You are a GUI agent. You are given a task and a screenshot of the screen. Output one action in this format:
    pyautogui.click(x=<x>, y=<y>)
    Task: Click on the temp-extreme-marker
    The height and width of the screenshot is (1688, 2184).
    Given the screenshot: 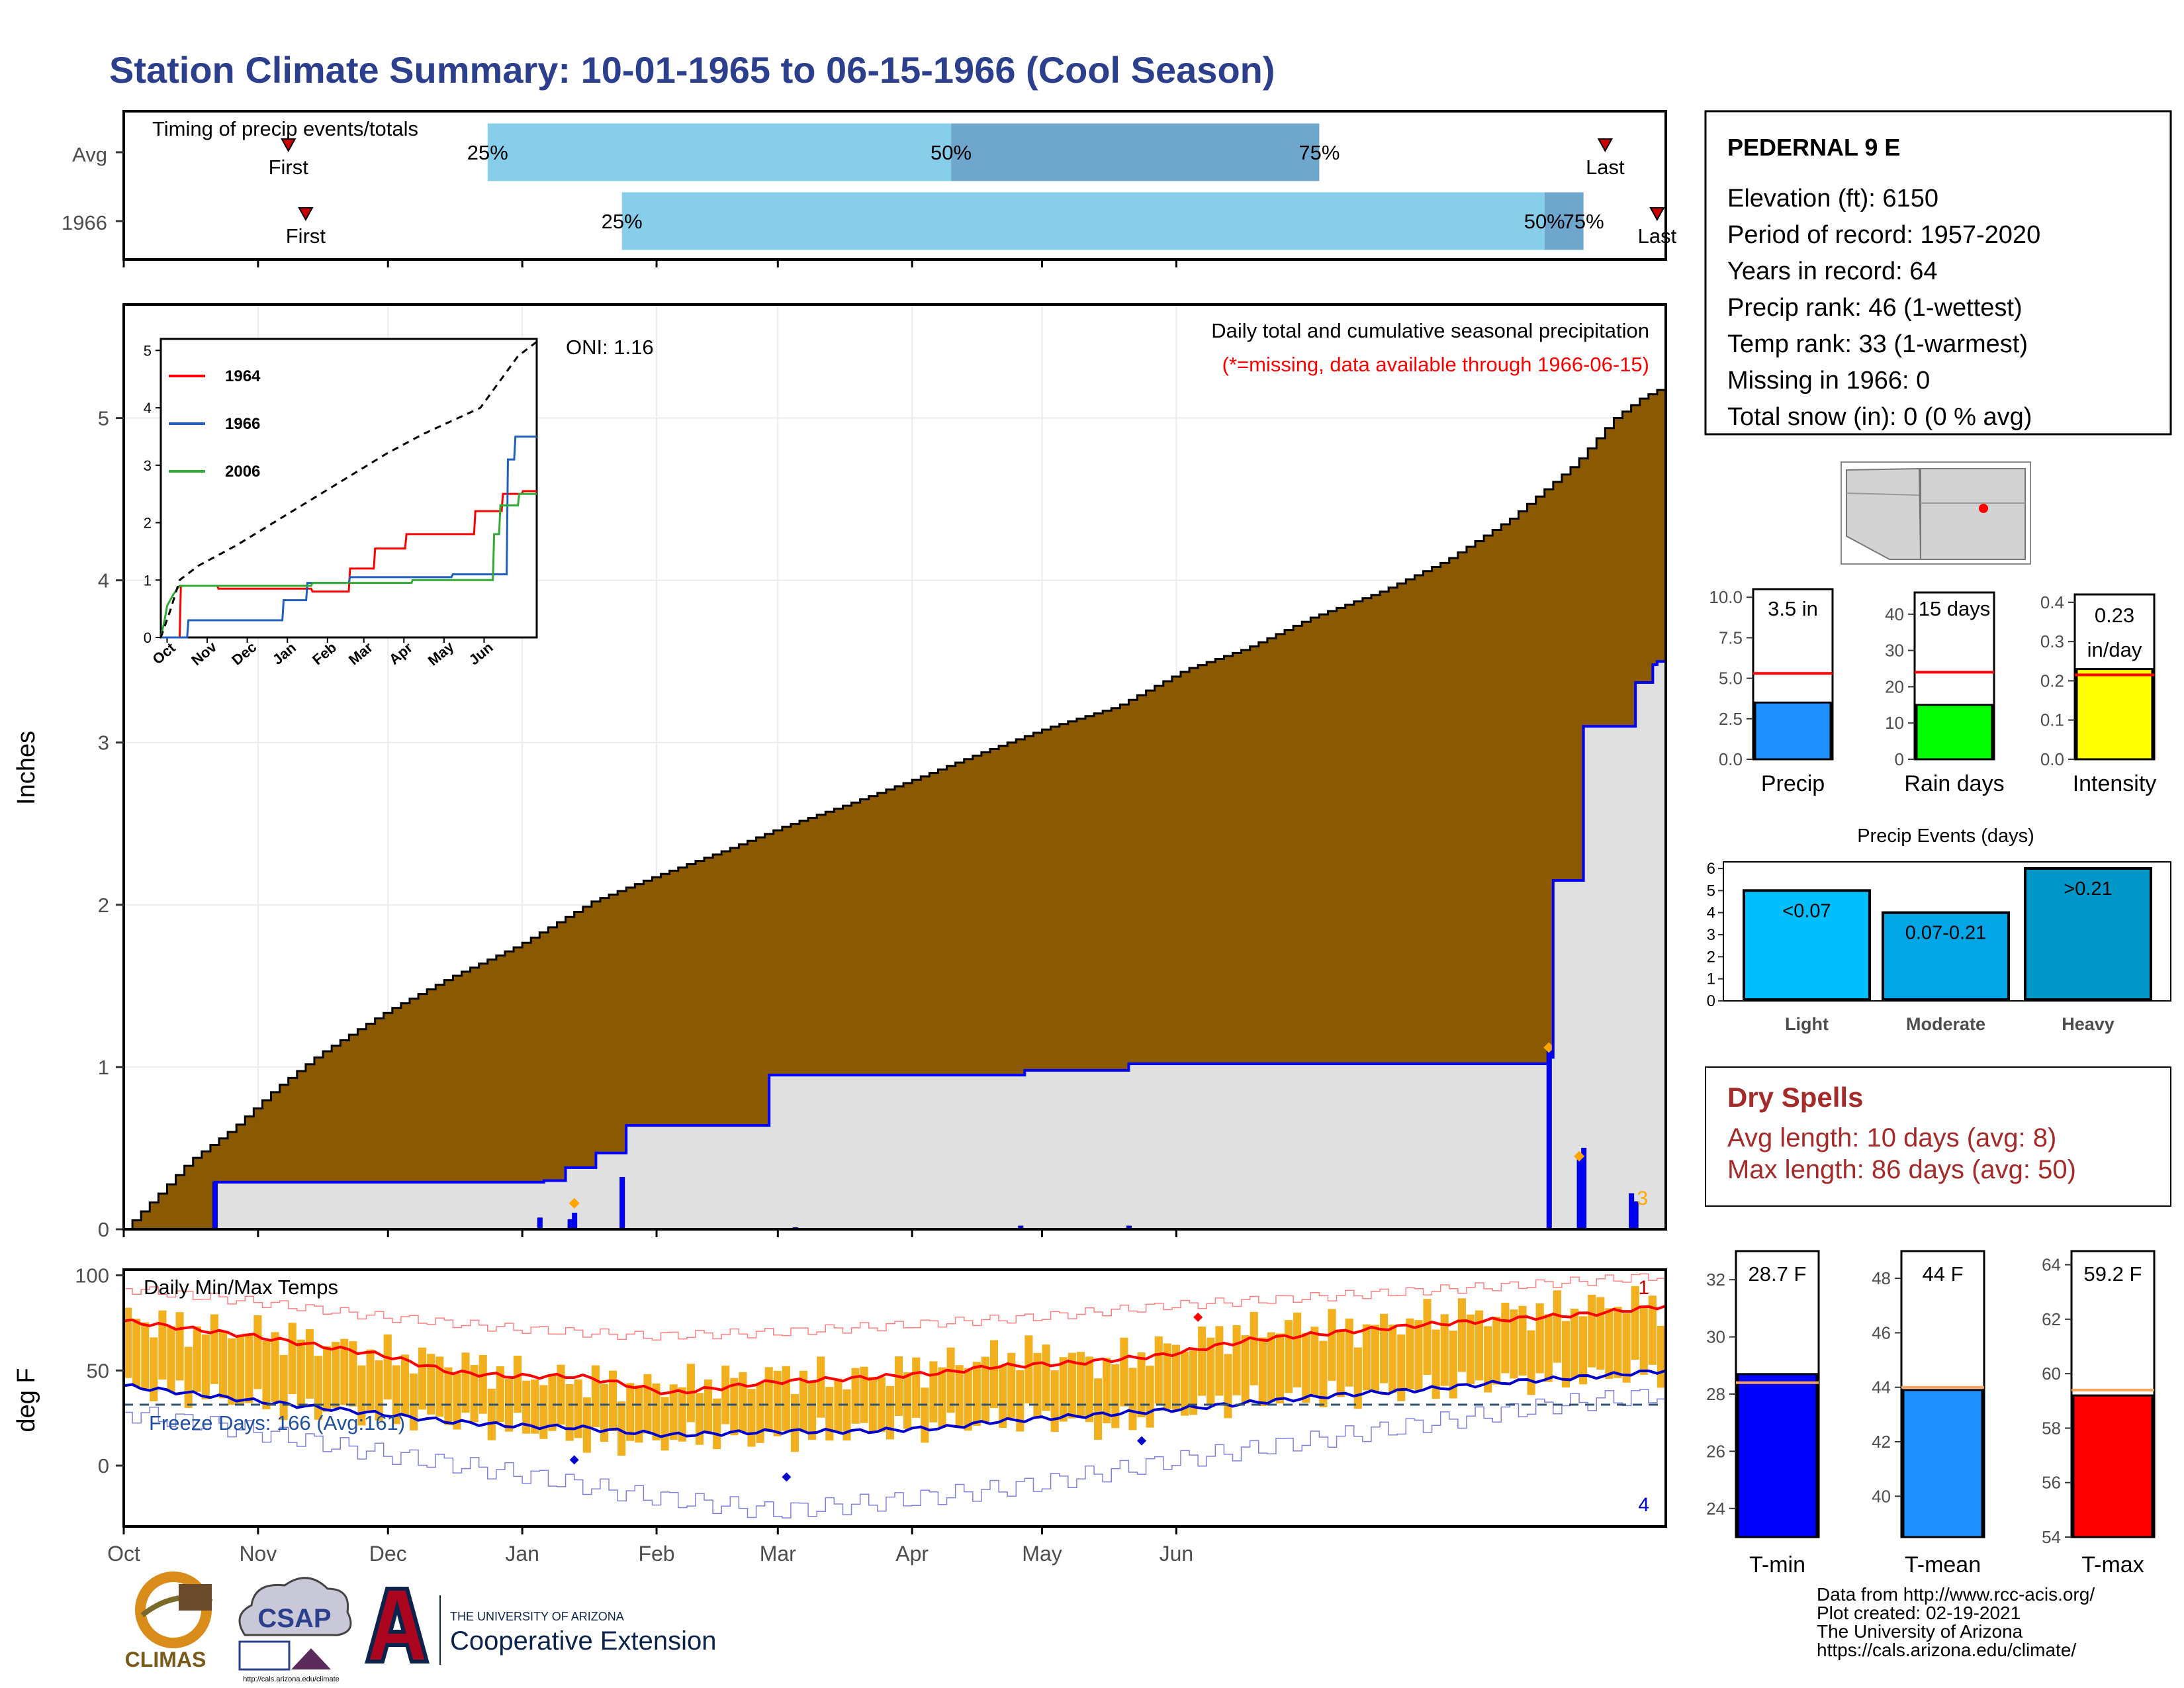 What is the action you would take?
    pyautogui.click(x=1198, y=1317)
    